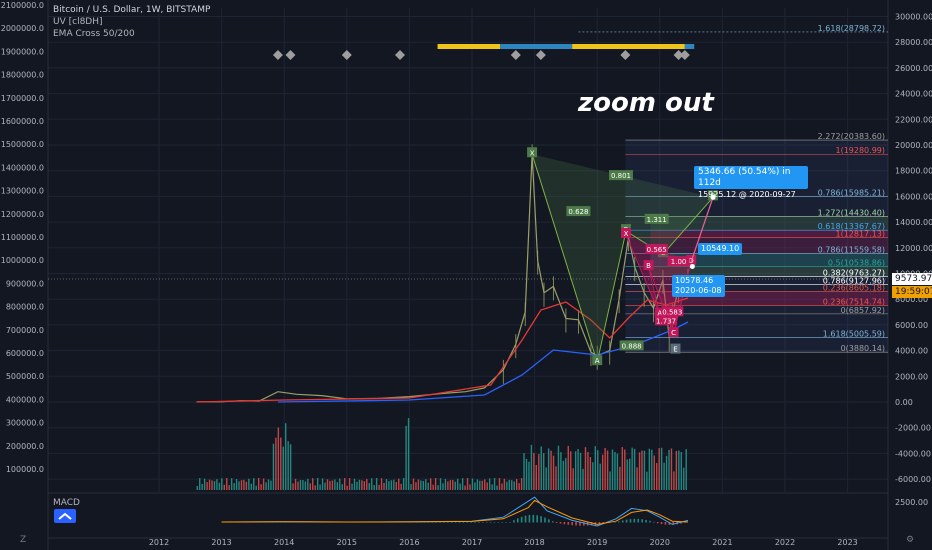  Describe the element at coordinates (860, 233) in the screenshot. I see `fib-level-label: 1(12817.13)` at that location.